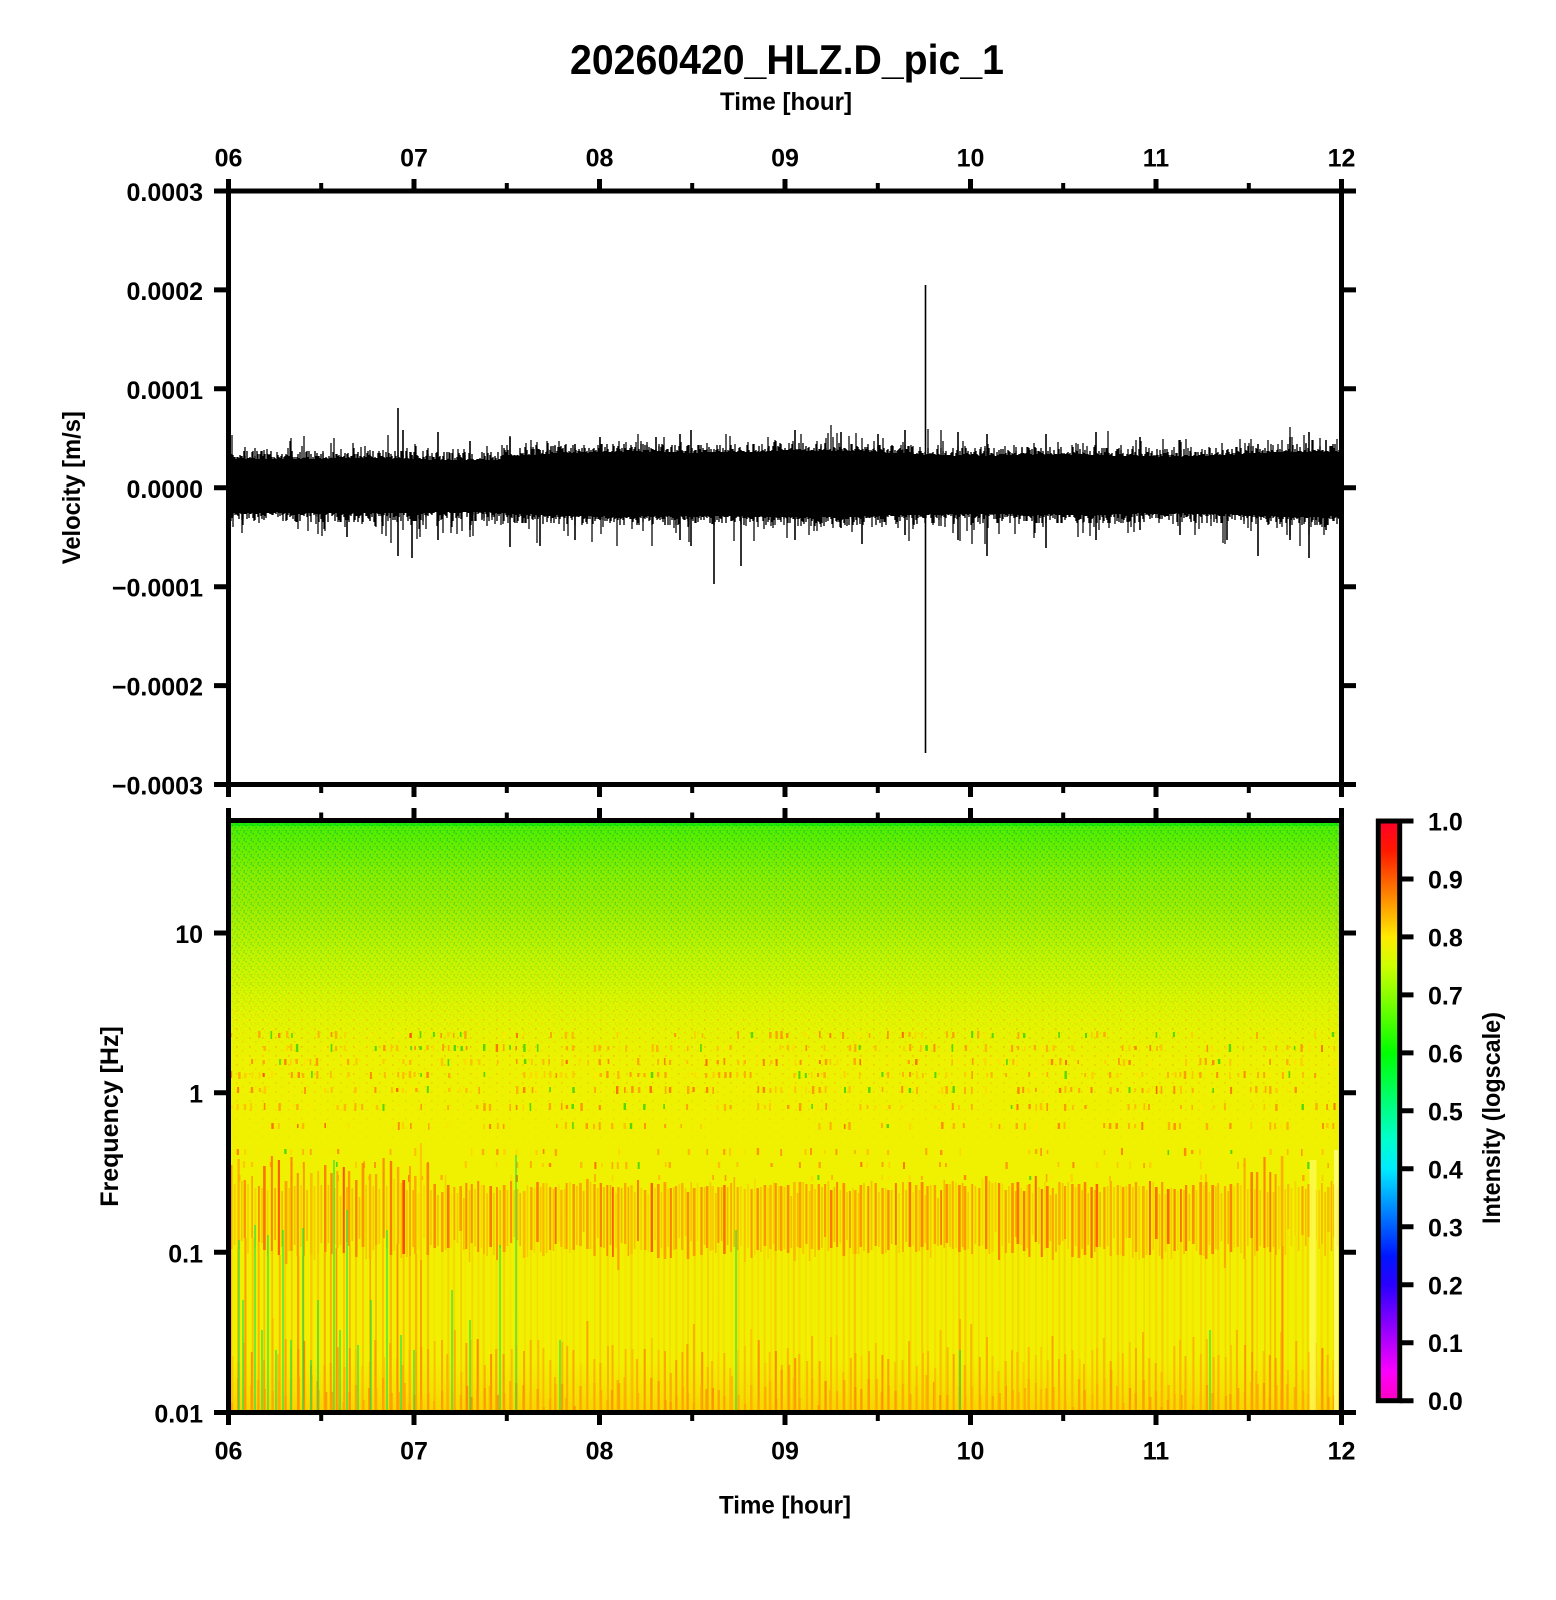 This screenshot has width=1556, height=1600. What do you see at coordinates (1445, 823) in the screenshot?
I see `svg-text: 1.0` at bounding box center [1445, 823].